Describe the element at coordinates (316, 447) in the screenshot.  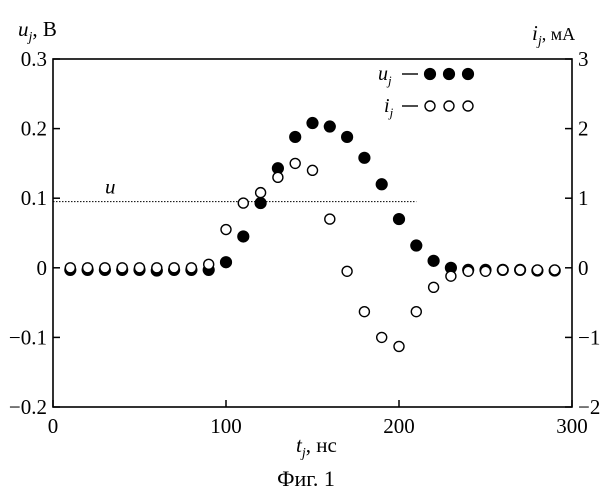
I see `x-axis-title: tj, нс` at that location.